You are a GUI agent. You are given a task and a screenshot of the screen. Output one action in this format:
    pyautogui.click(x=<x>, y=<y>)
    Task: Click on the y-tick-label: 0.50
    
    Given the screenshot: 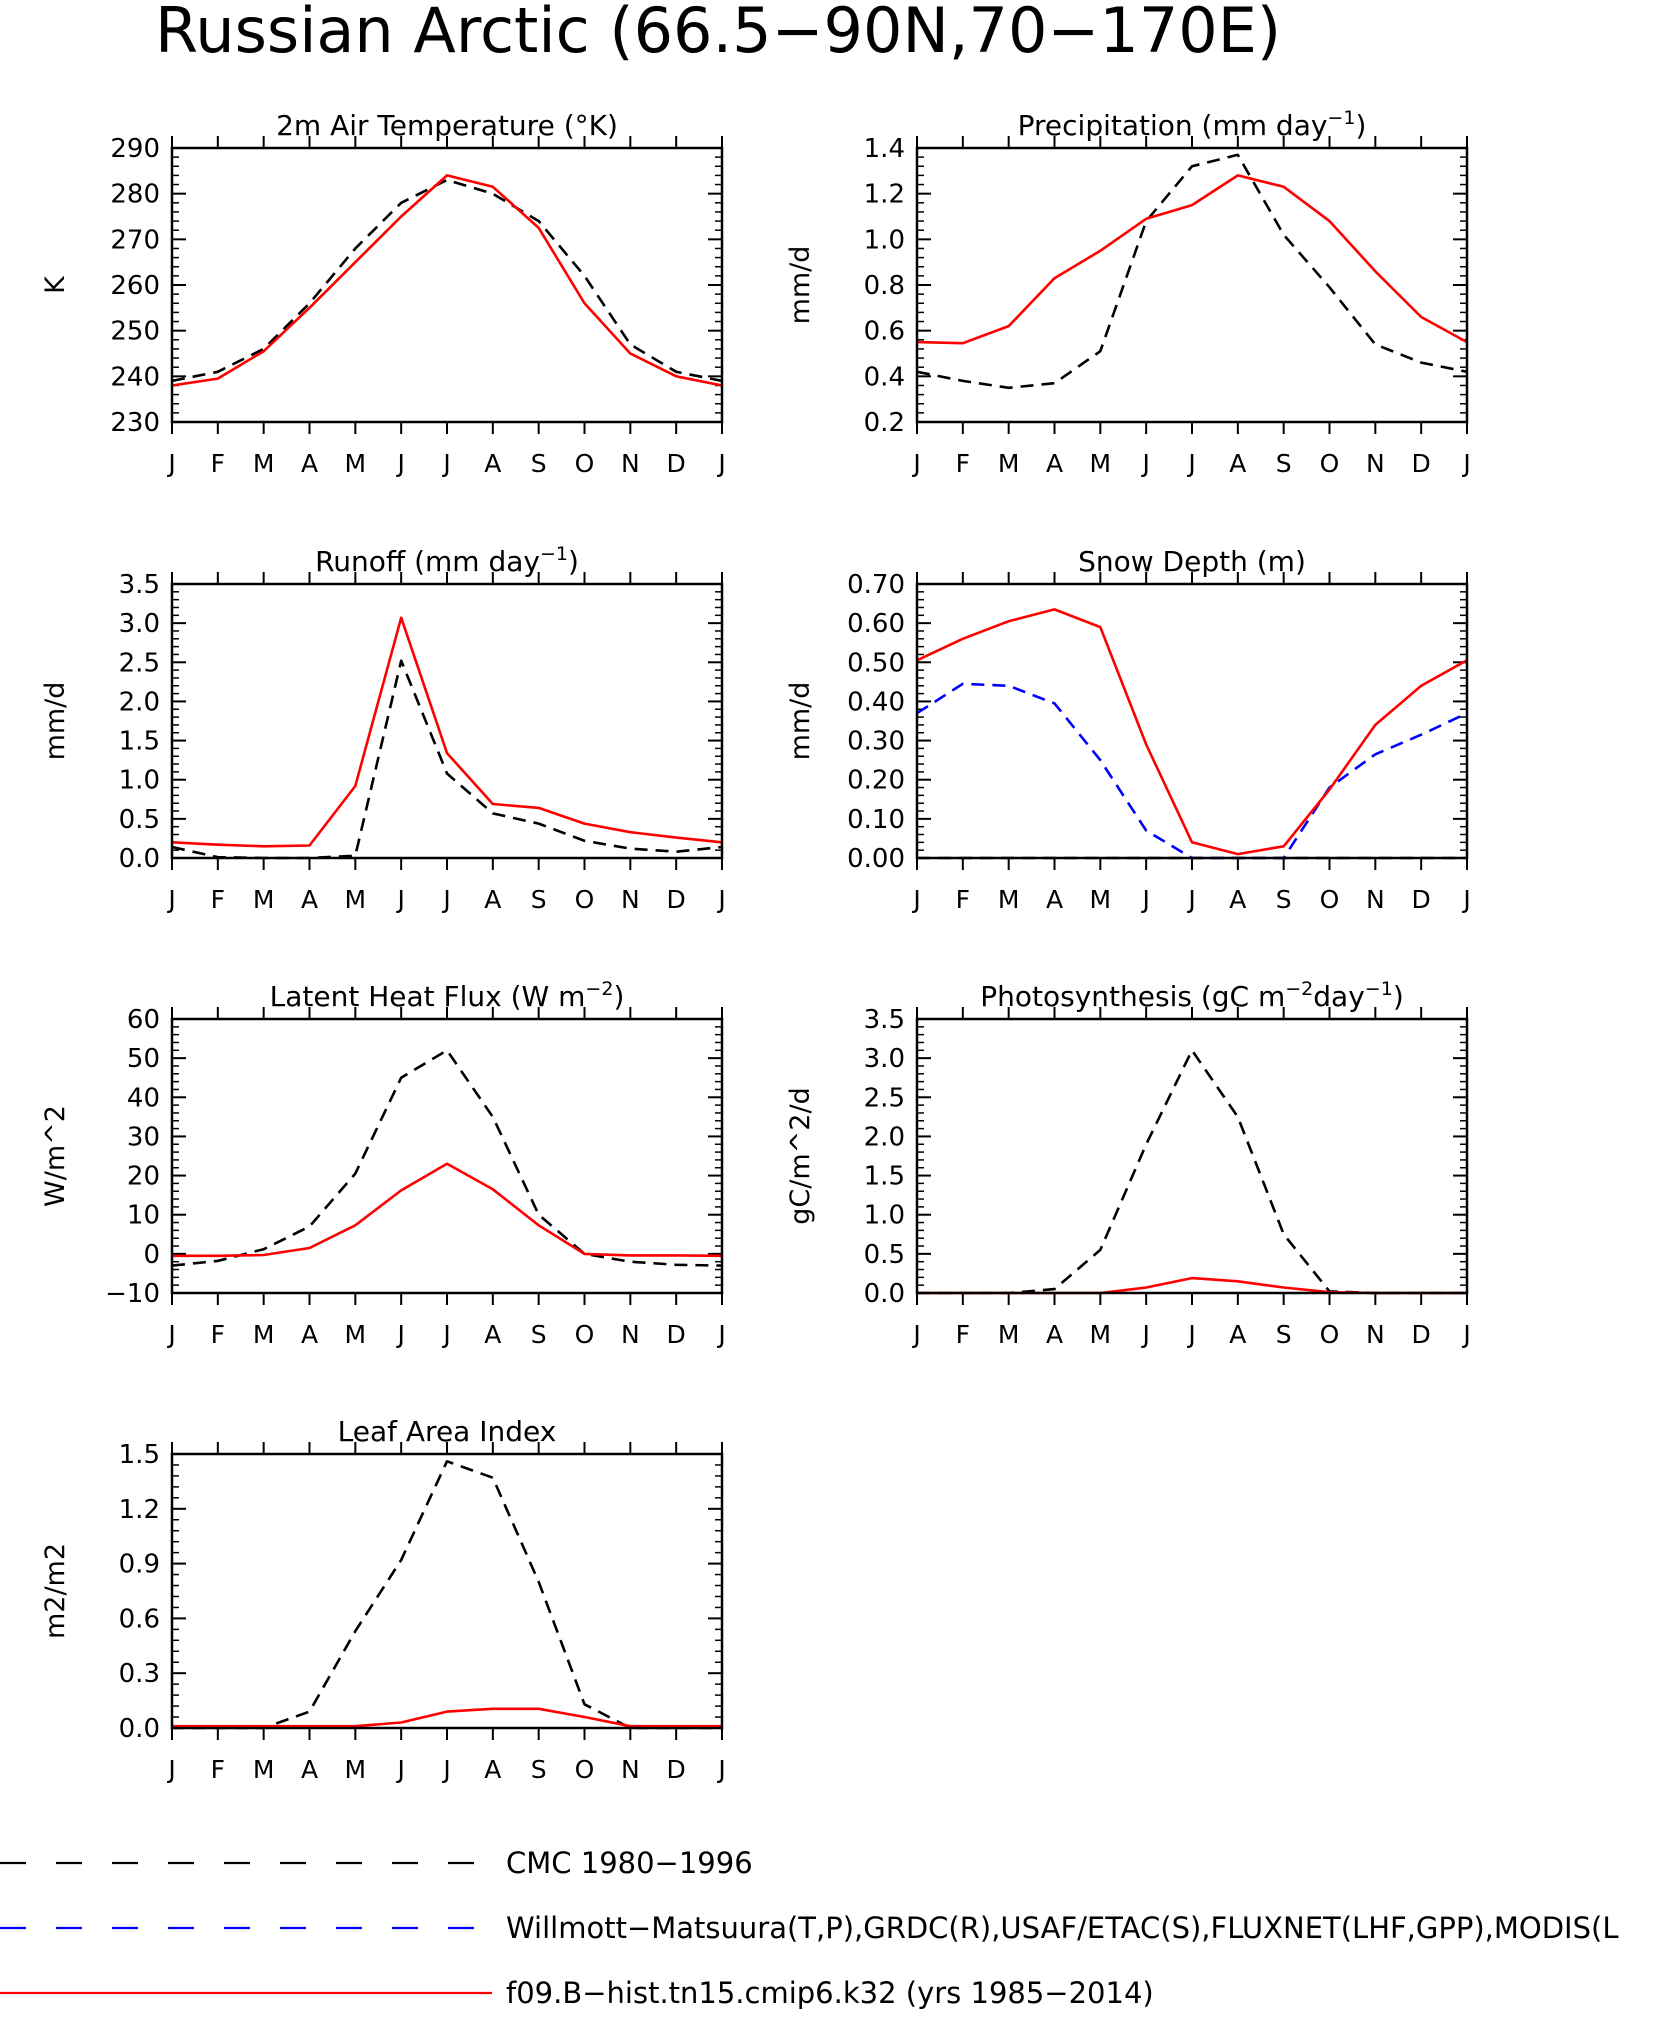 What is the action you would take?
    pyautogui.click(x=876, y=663)
    